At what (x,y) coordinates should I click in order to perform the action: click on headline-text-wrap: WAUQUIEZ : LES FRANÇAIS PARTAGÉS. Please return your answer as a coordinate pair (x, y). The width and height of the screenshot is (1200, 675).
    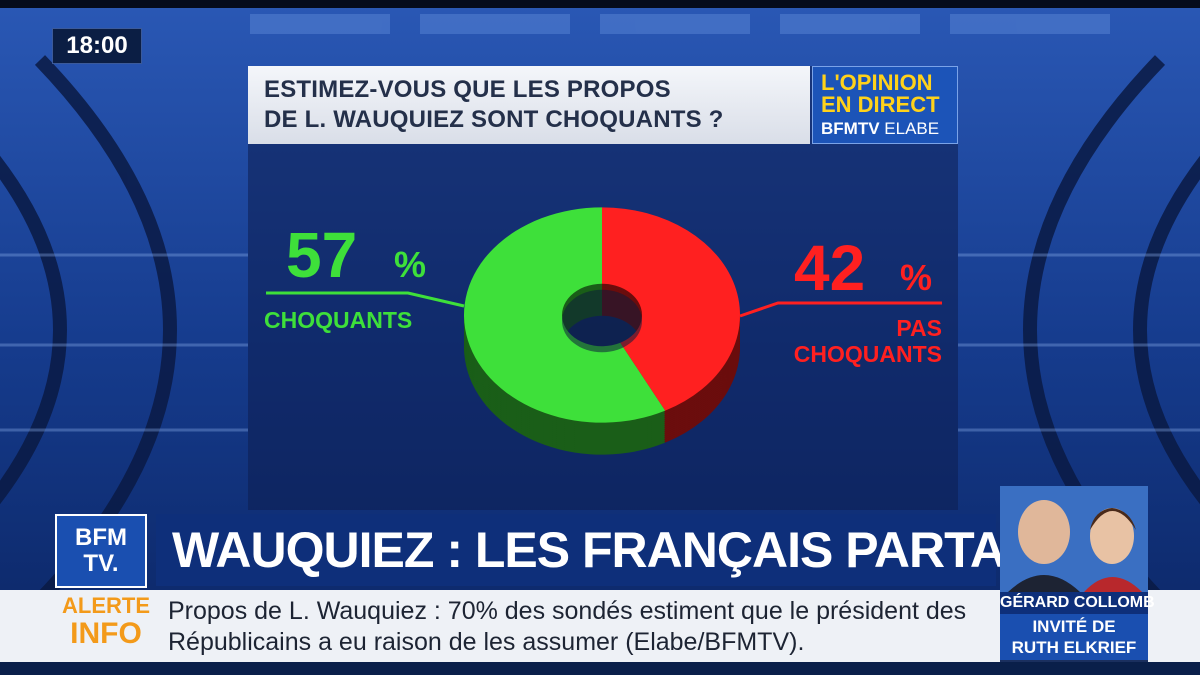
    Looking at the image, I should click on (639, 550).